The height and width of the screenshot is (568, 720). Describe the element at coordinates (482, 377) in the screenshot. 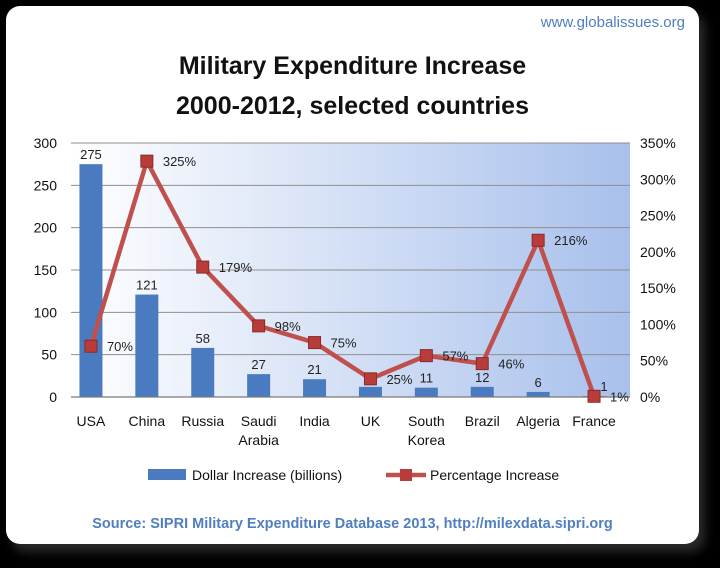

I see `bar-value-label: 12` at that location.